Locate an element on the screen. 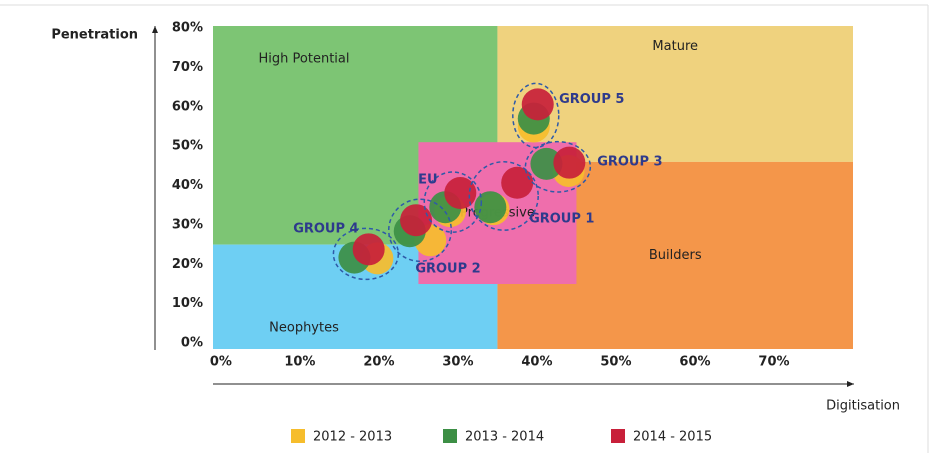  x-tick-label: 0% is located at coordinates (221, 362).